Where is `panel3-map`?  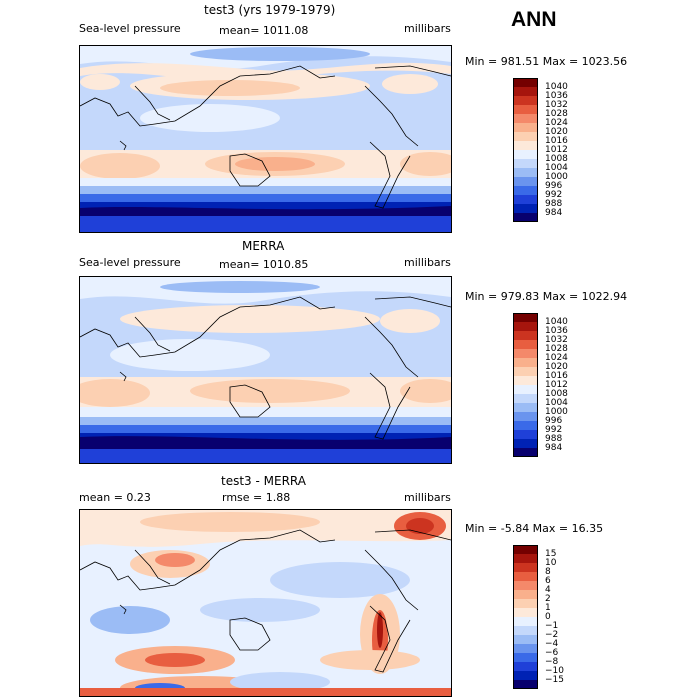
panel3-map is located at coordinates (265, 603).